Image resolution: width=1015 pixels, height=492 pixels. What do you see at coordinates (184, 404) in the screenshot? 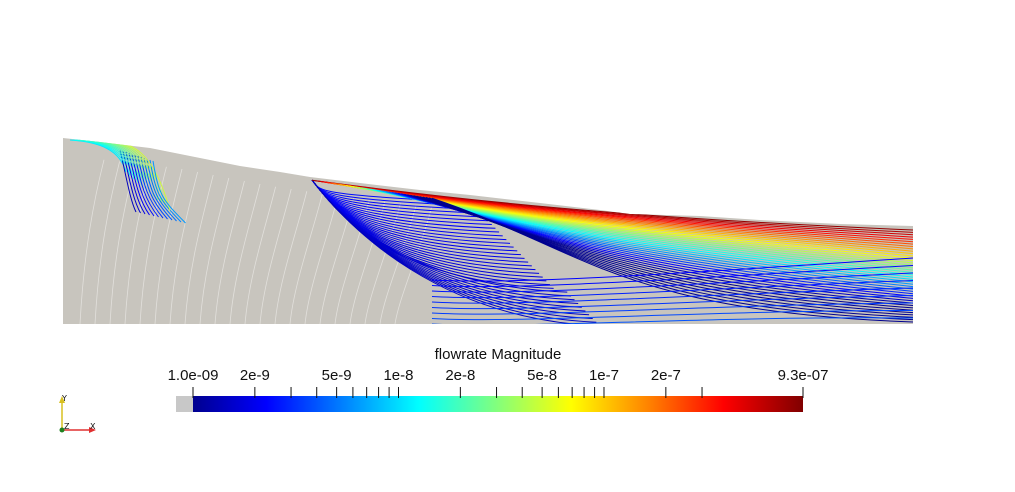
I see `colorbar-nan-swatch` at bounding box center [184, 404].